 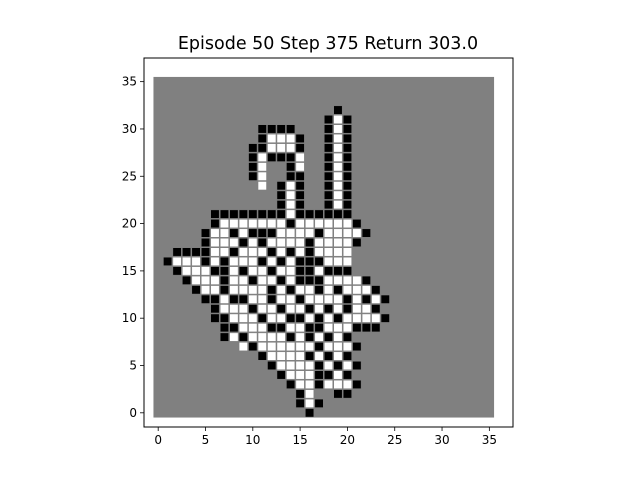 What do you see at coordinates (347, 440) in the screenshot?
I see `x-tick-label: 20` at bounding box center [347, 440].